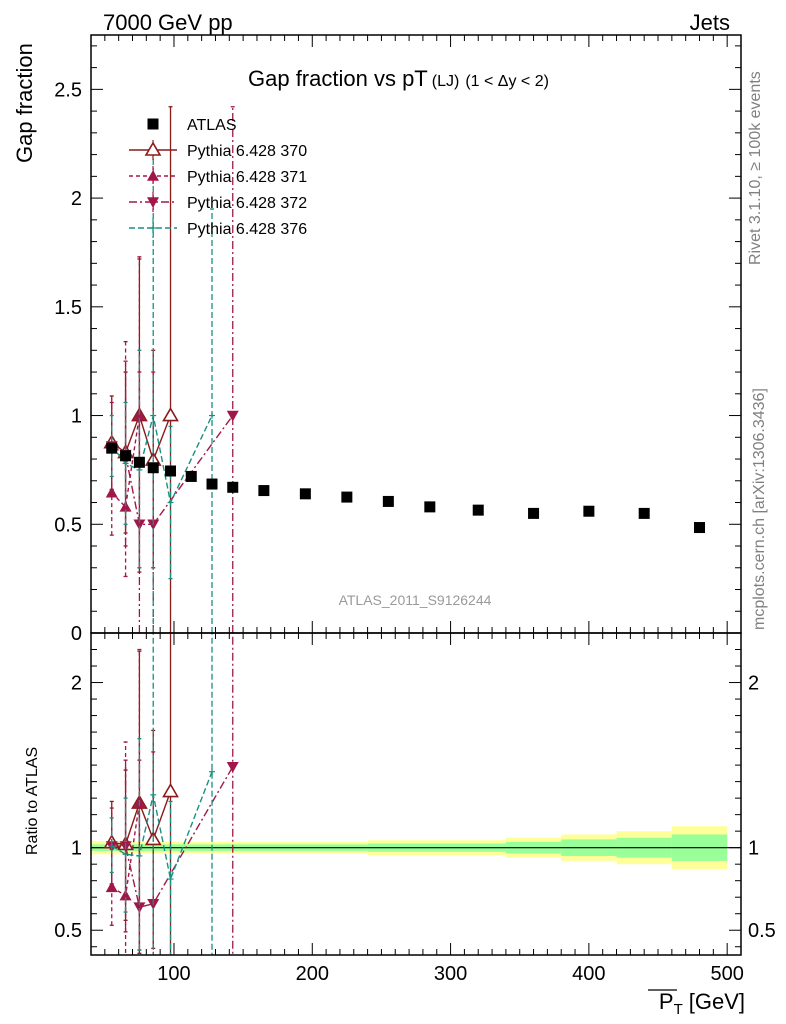 Image resolution: width=786 pixels, height=1024 pixels. Describe the element at coordinates (753, 849) in the screenshot. I see `ratio-tick-label-right: 1` at that location.